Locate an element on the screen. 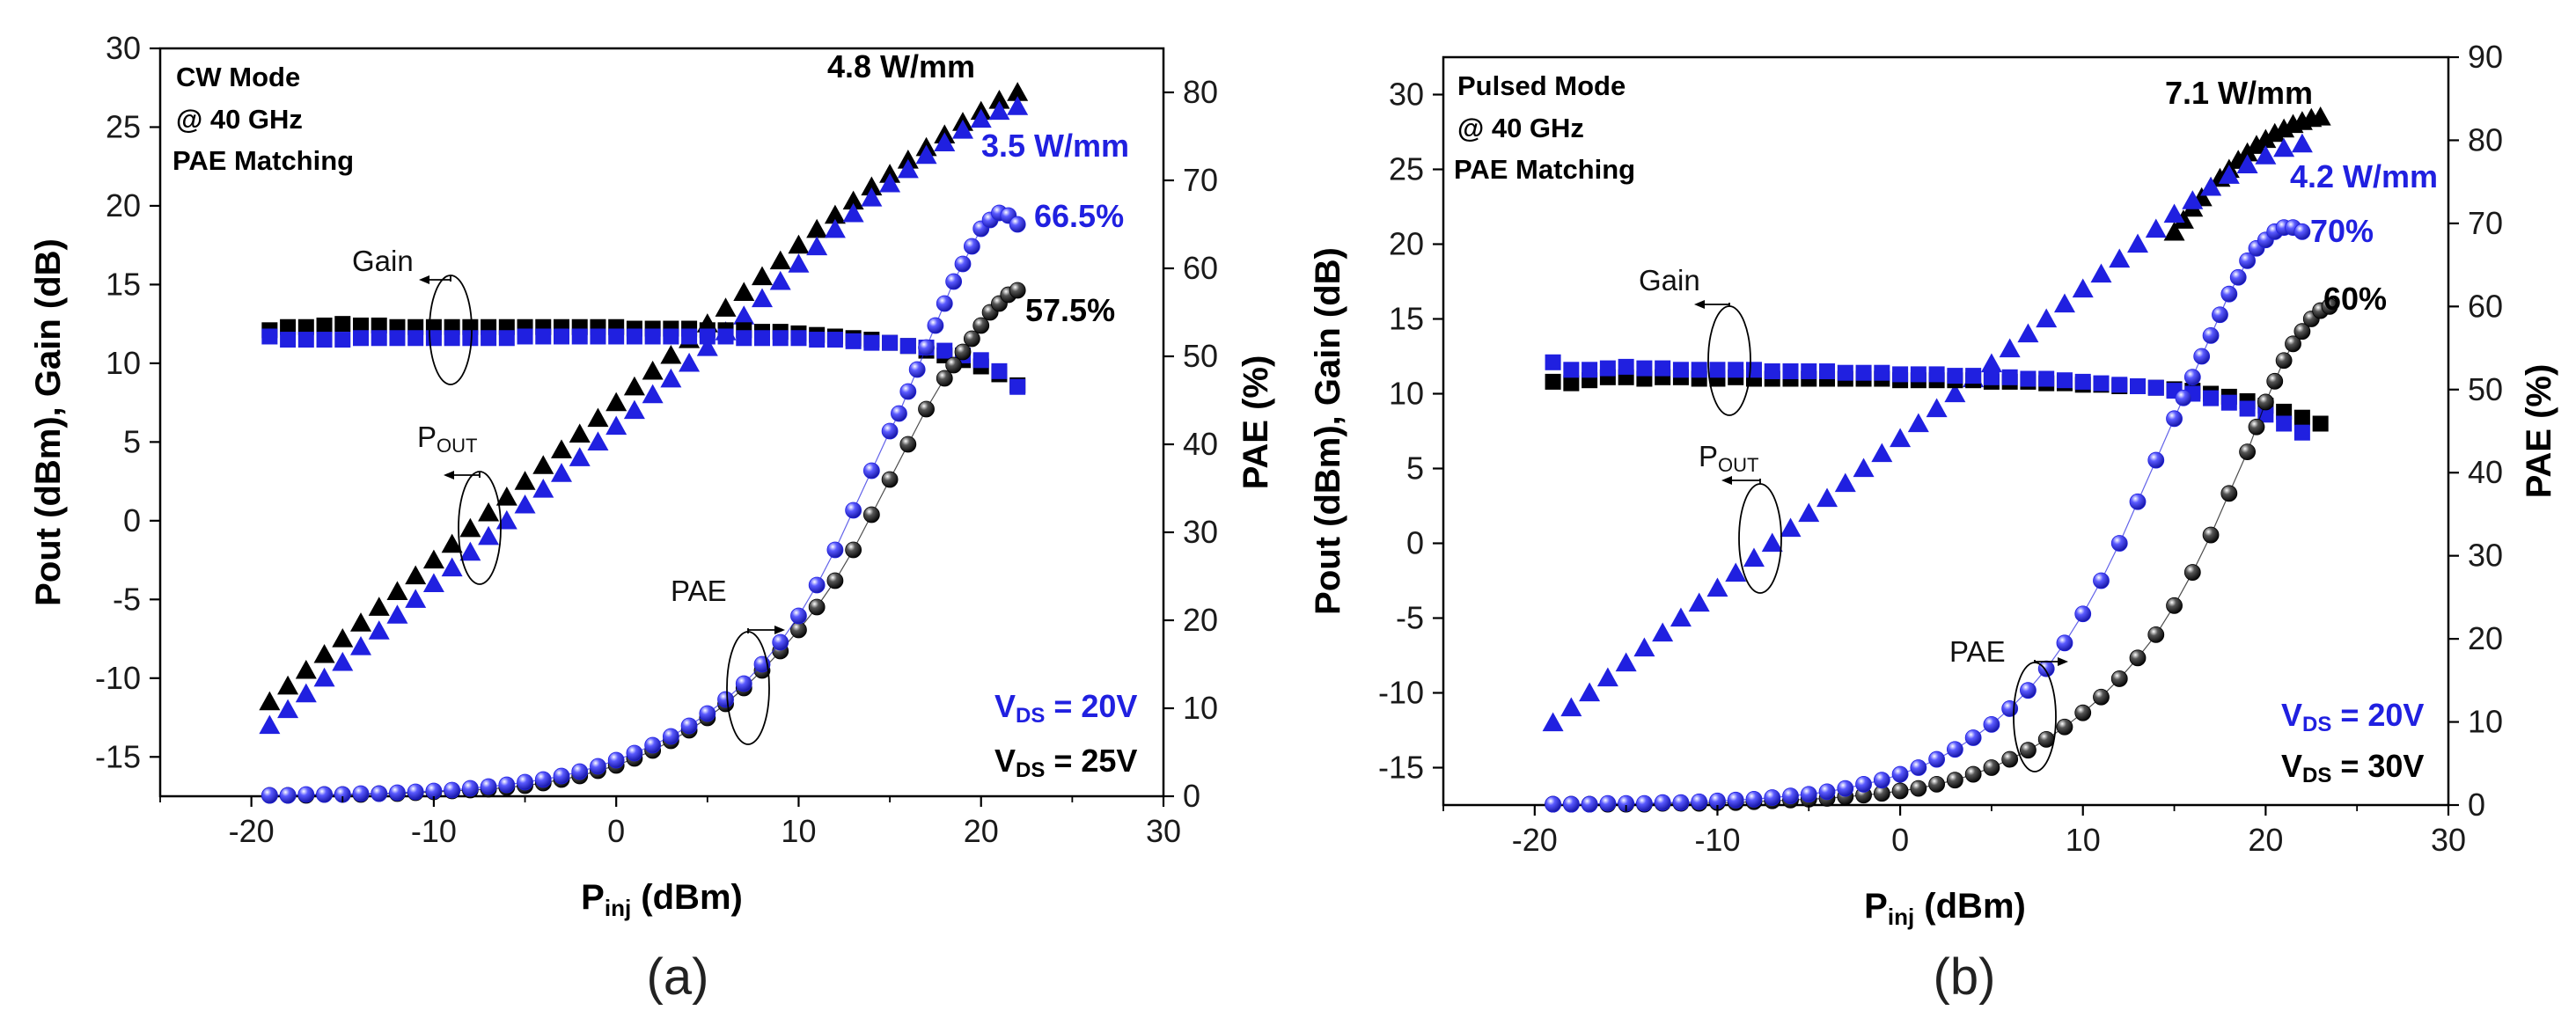  y-axis-label-left: Pout (dBm), Gain (dB) is located at coordinates (48, 422).